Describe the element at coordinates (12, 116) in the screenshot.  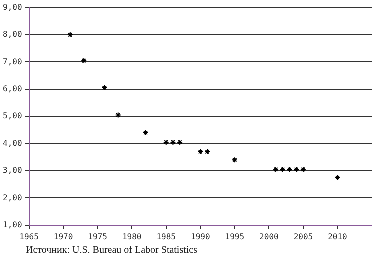
I see `y-tick-label: 5,00` at that location.